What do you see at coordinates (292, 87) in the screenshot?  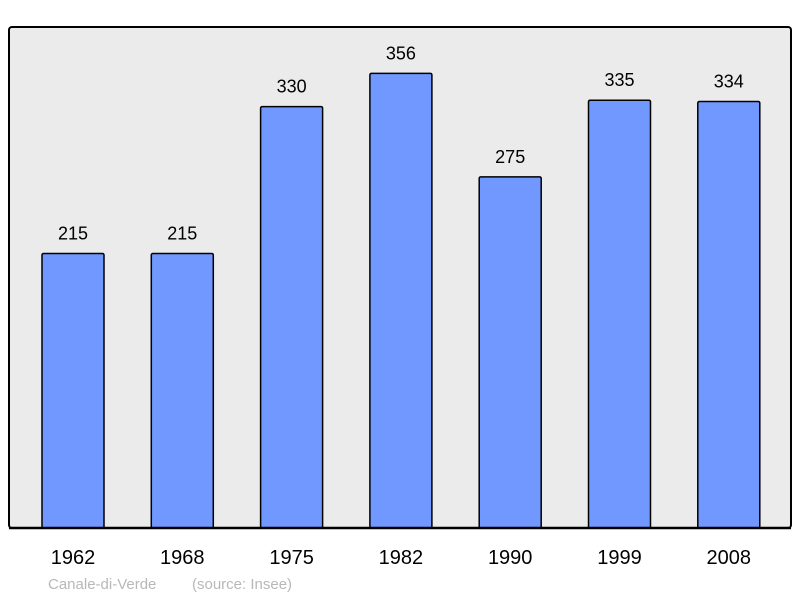 I see `data-label-1975: 330` at bounding box center [292, 87].